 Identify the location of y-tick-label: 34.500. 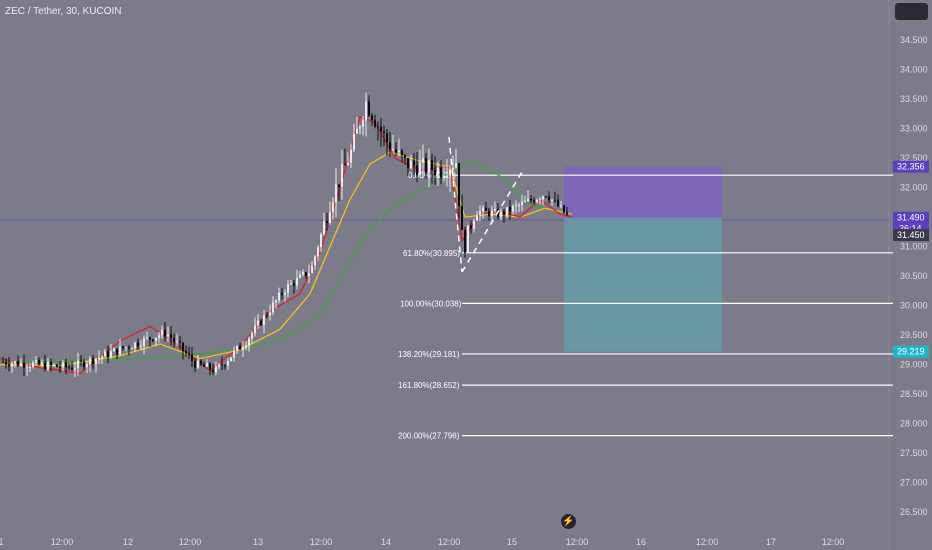
(914, 40).